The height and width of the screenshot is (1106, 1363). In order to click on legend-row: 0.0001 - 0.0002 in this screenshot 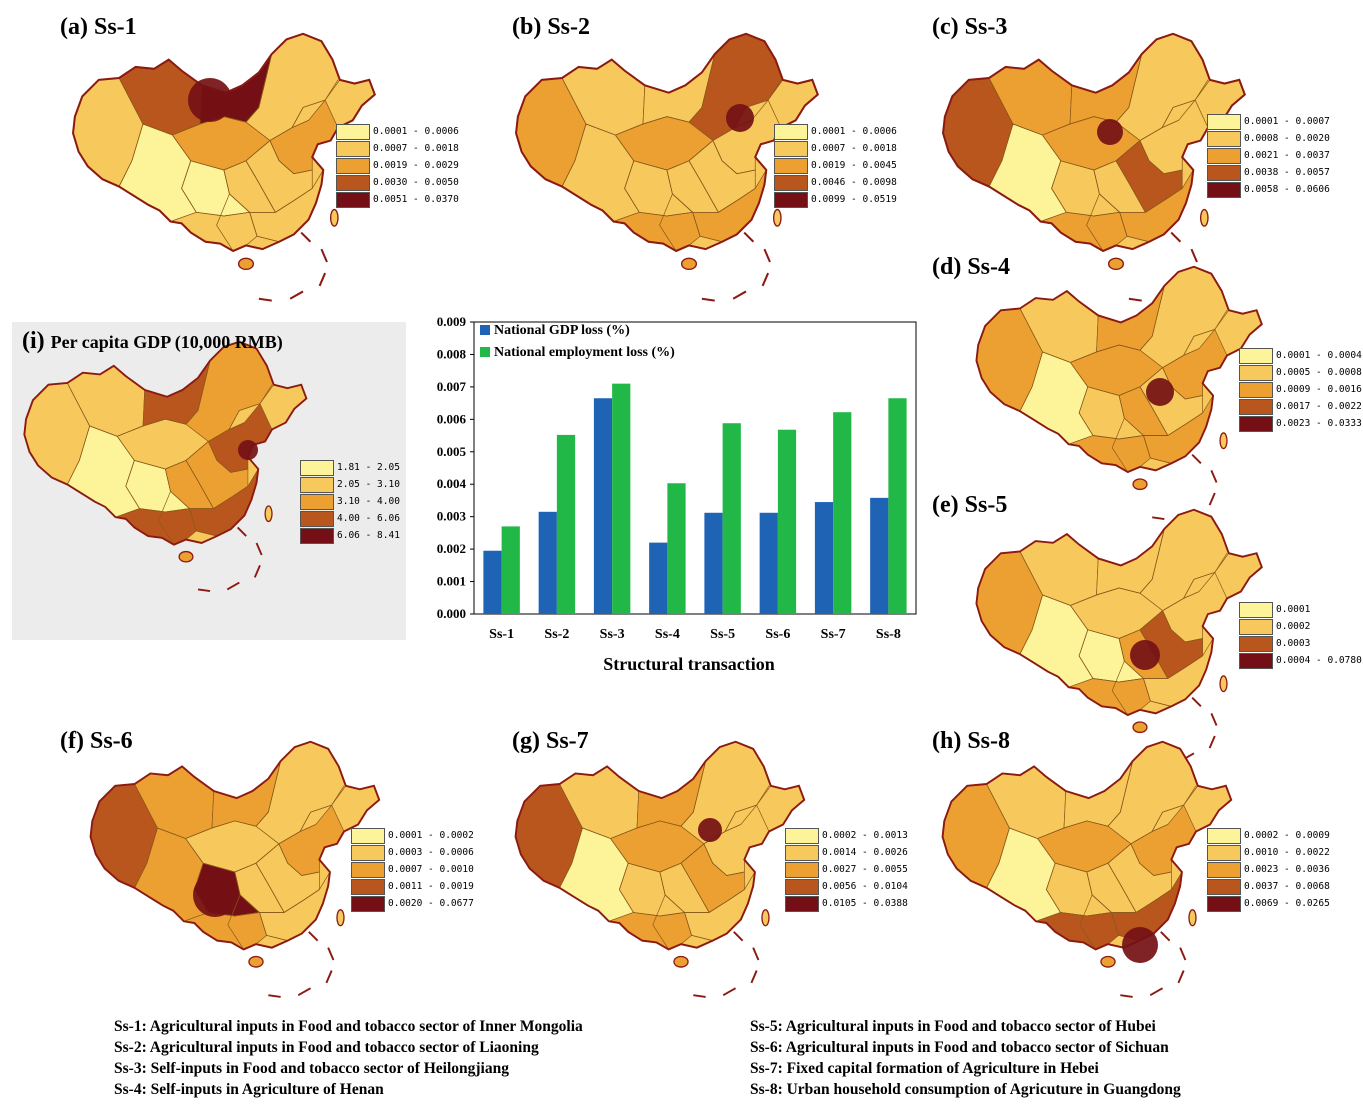, I will do `click(412, 835)`.